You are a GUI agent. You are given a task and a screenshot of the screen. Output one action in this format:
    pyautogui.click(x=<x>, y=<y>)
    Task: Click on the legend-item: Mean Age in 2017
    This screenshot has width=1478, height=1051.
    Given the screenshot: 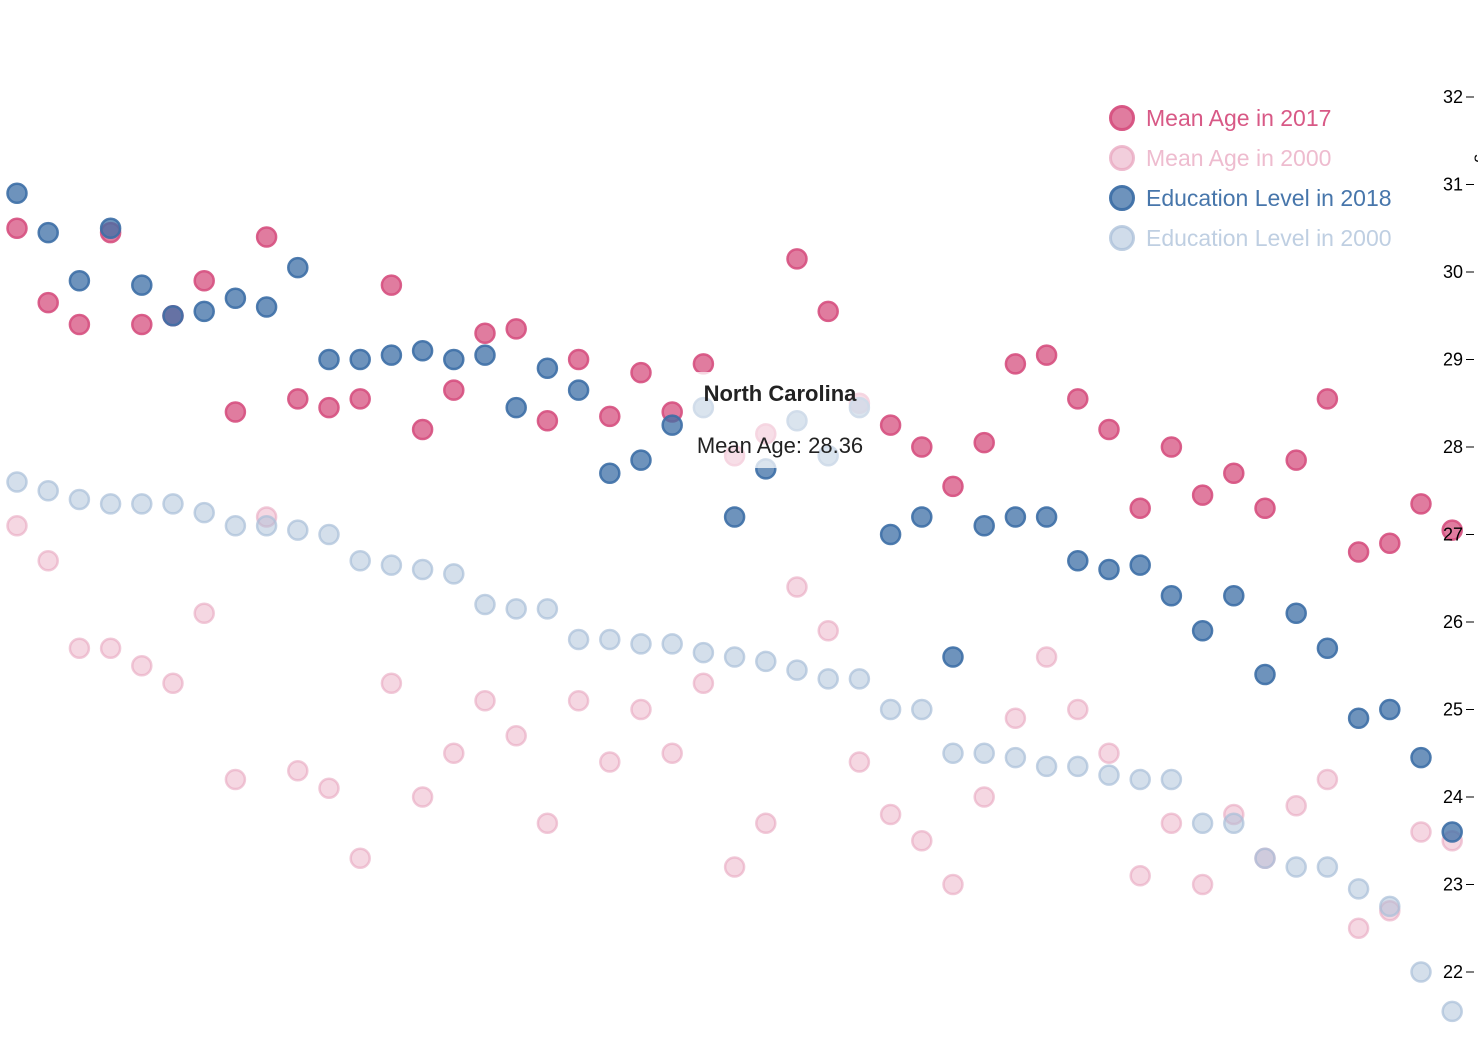 What is the action you would take?
    pyautogui.click(x=1220, y=118)
    